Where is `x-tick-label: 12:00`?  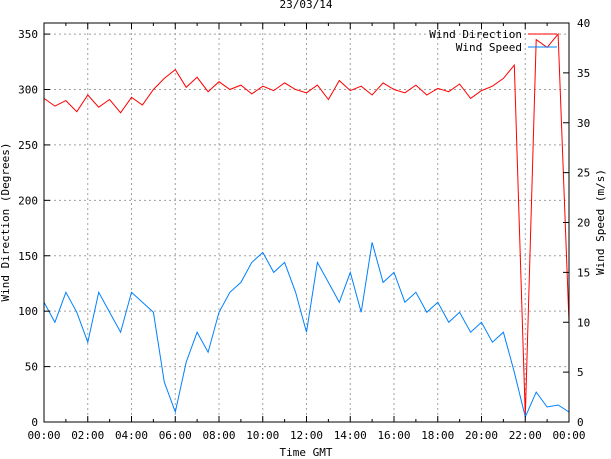 x-tick-label: 12:00 is located at coordinates (306, 435).